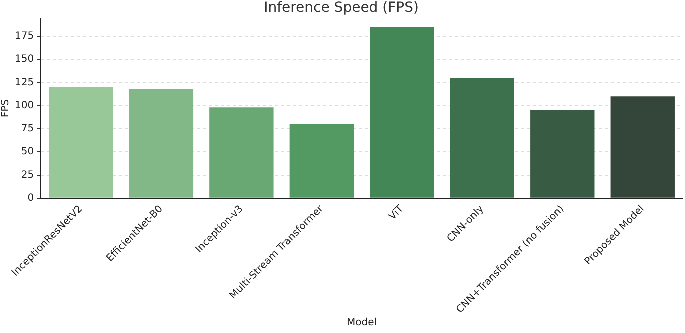  What do you see at coordinates (24, 82) in the screenshot?
I see `y-tick-label: 125` at bounding box center [24, 82].